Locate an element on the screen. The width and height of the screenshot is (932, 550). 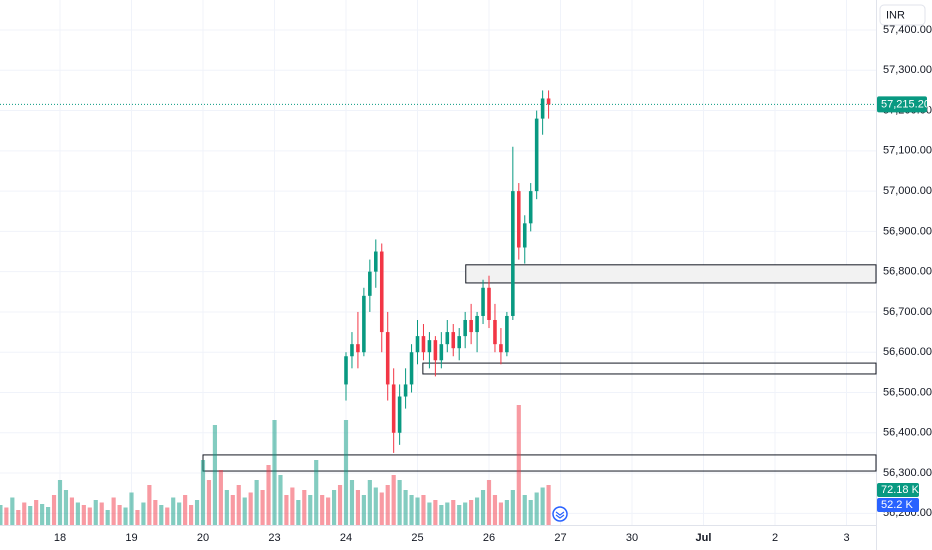
x-tick-label: 24 is located at coordinates (346, 538).